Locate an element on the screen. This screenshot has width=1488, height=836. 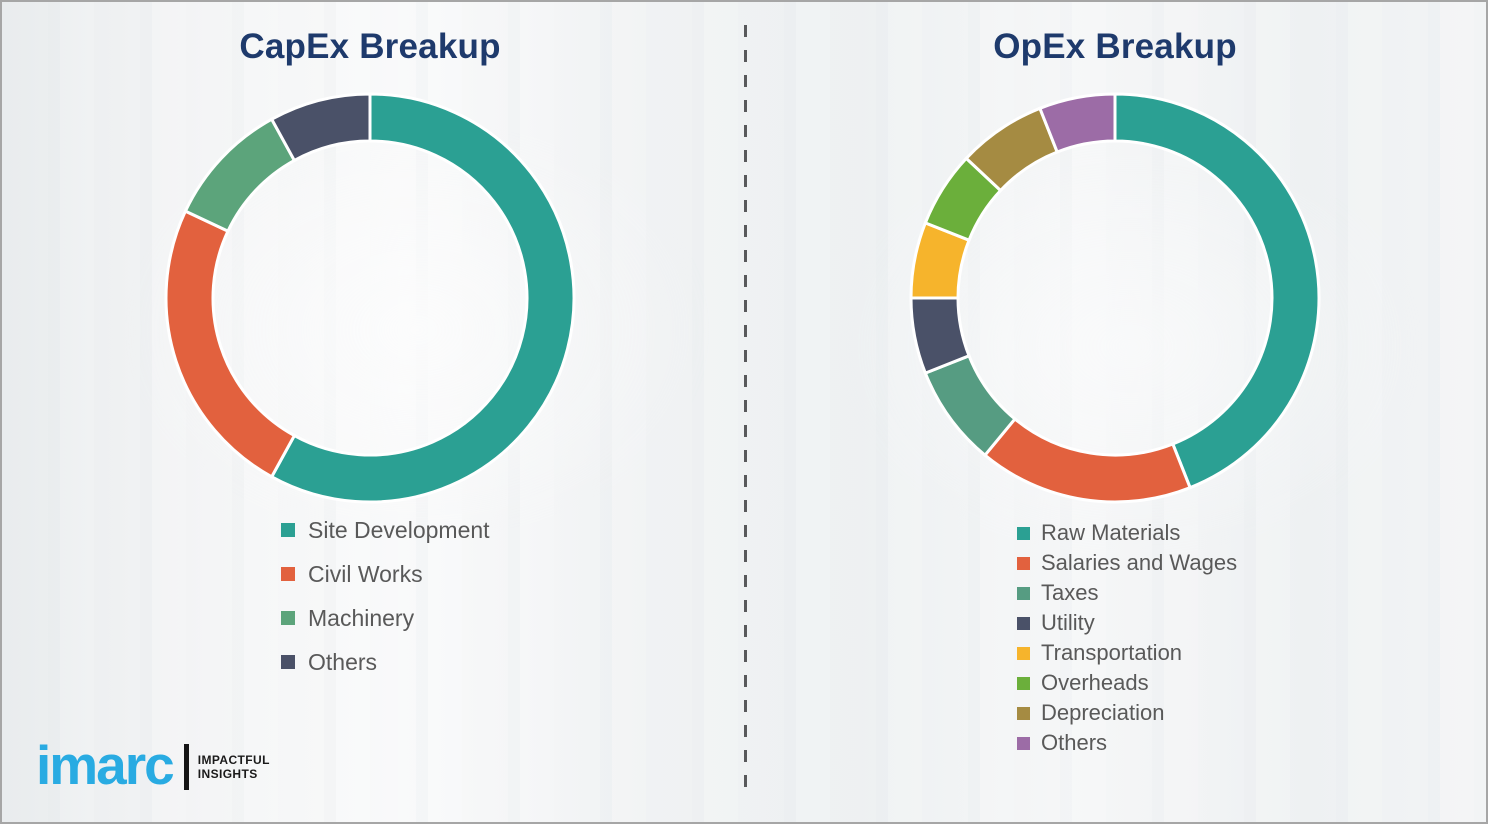
legend-label: Overheads is located at coordinates (1095, 682).